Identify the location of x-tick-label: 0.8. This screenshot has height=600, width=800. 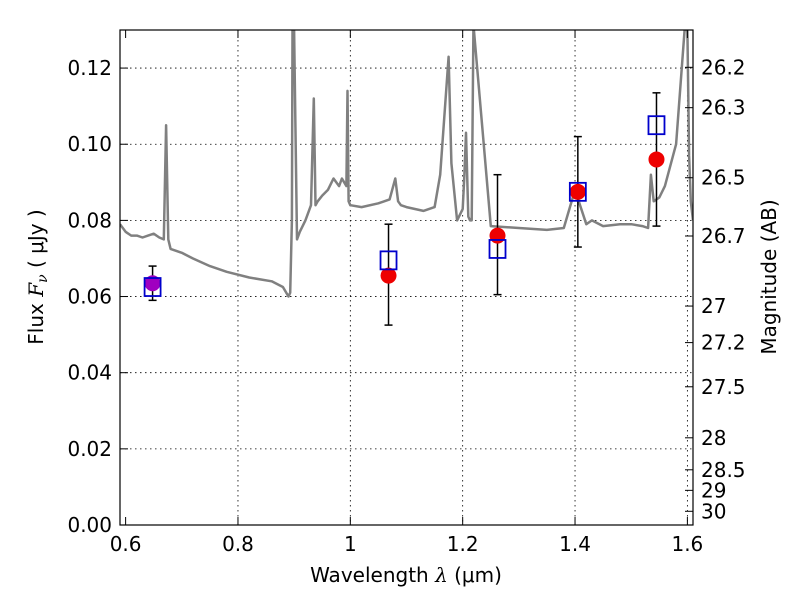
(238, 544).